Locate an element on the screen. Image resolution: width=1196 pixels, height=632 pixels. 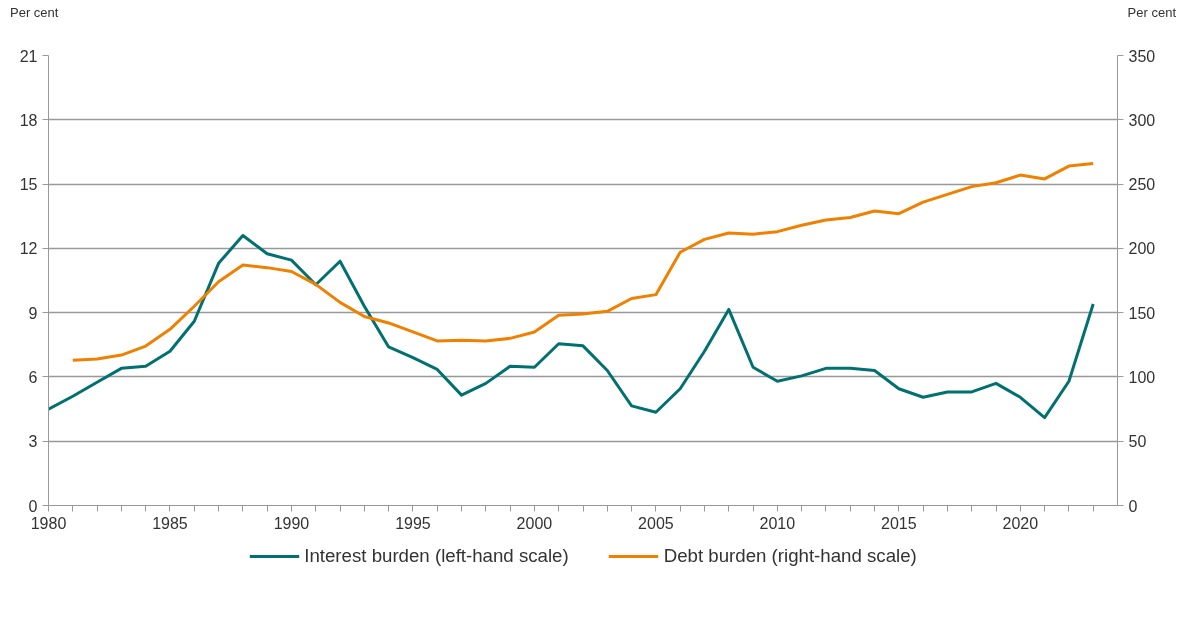
y2-tick-label: 50 is located at coordinates (1137, 442).